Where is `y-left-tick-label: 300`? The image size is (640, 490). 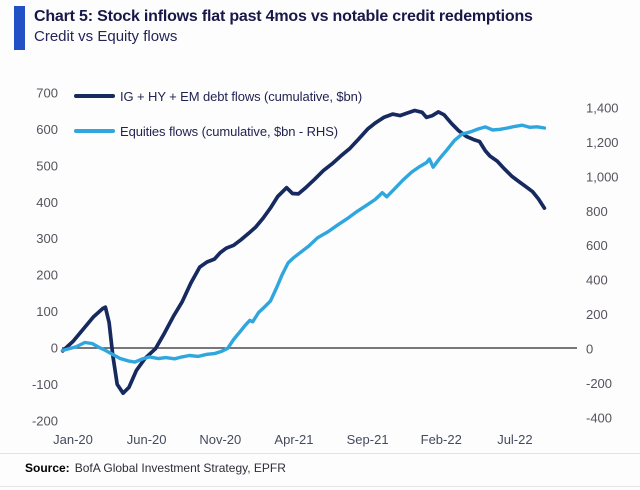
y-left-tick-label: 300 is located at coordinates (47, 238).